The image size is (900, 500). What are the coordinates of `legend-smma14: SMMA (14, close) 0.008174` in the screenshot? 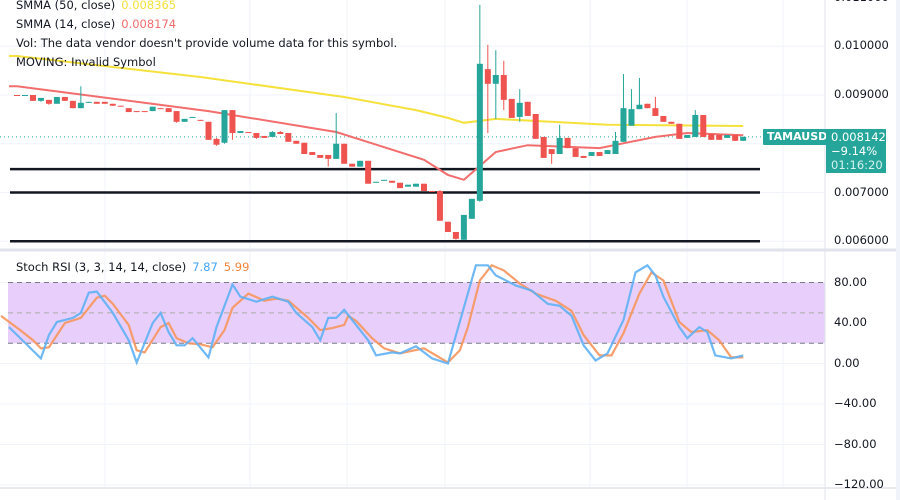 It's located at (99, 24).